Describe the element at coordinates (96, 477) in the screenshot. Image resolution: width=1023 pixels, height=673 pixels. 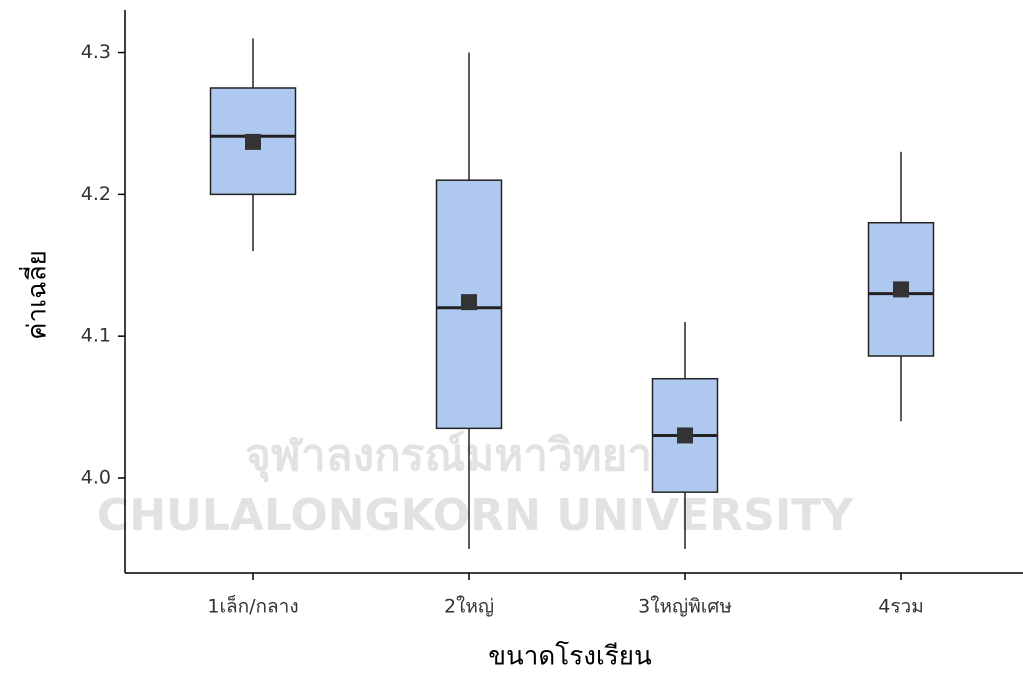
I see `y-tick-label: 4.0` at that location.